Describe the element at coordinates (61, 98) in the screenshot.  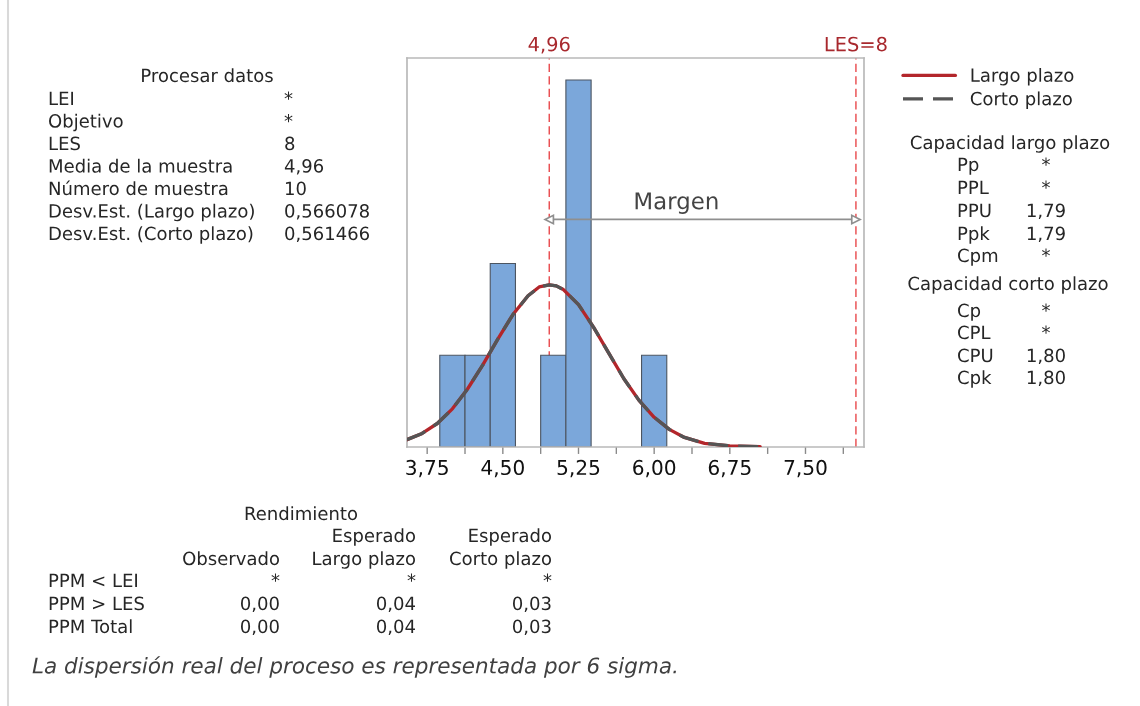
I see `text: LEI` at that location.